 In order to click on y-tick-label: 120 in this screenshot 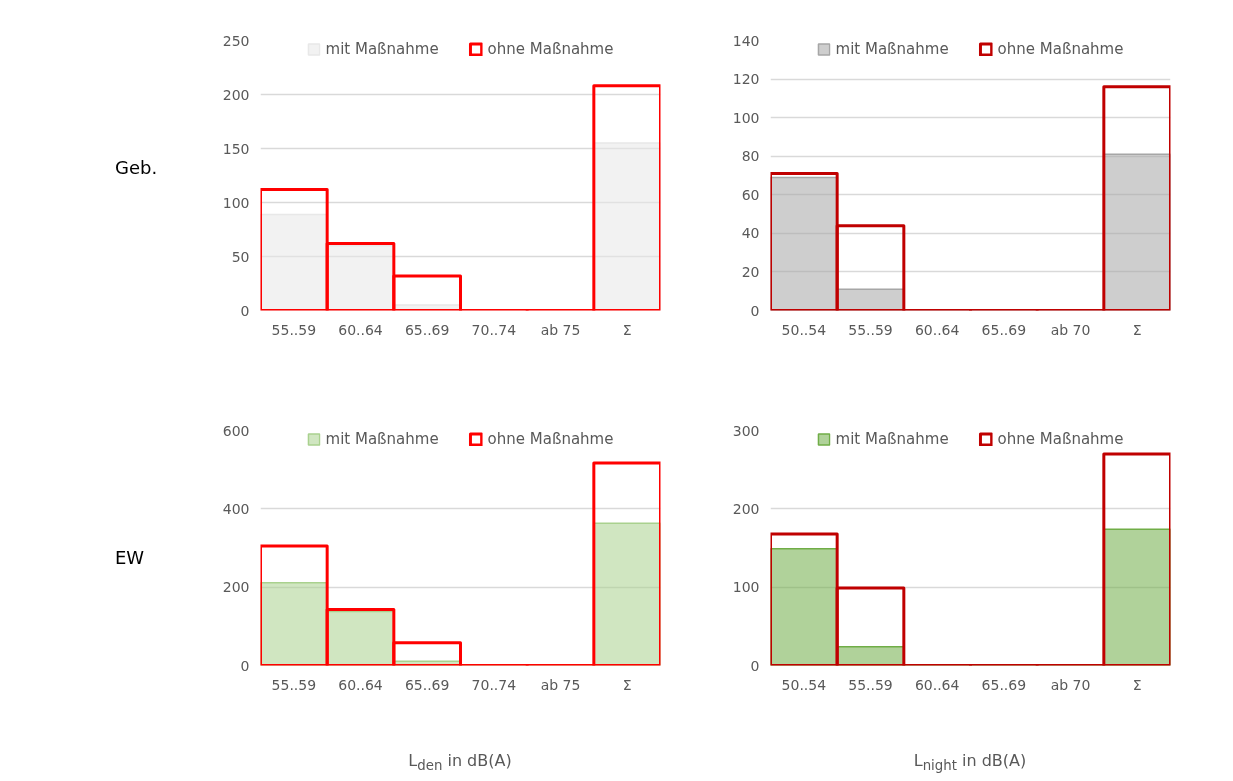, I will do `click(746, 79)`.